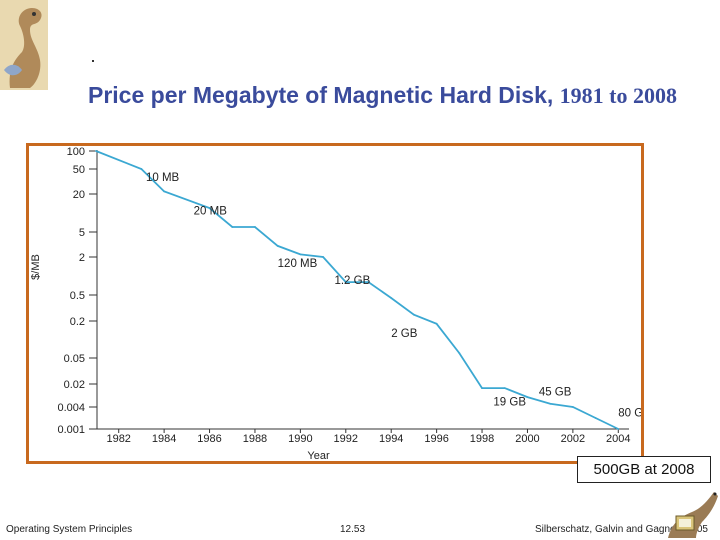 Image resolution: width=720 pixels, height=540 pixels. What do you see at coordinates (300, 439) in the screenshot?
I see `x-tick-label: 1990` at bounding box center [300, 439].